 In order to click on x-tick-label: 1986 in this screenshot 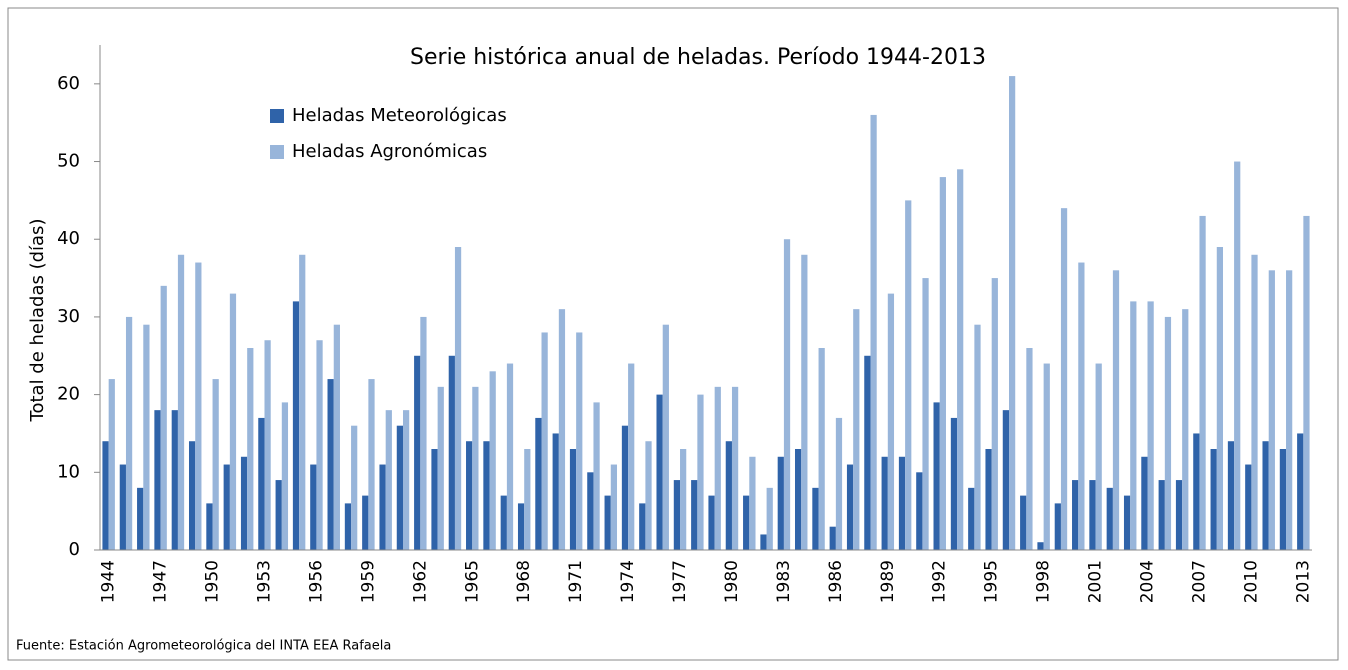, I will do `click(836, 581)`.